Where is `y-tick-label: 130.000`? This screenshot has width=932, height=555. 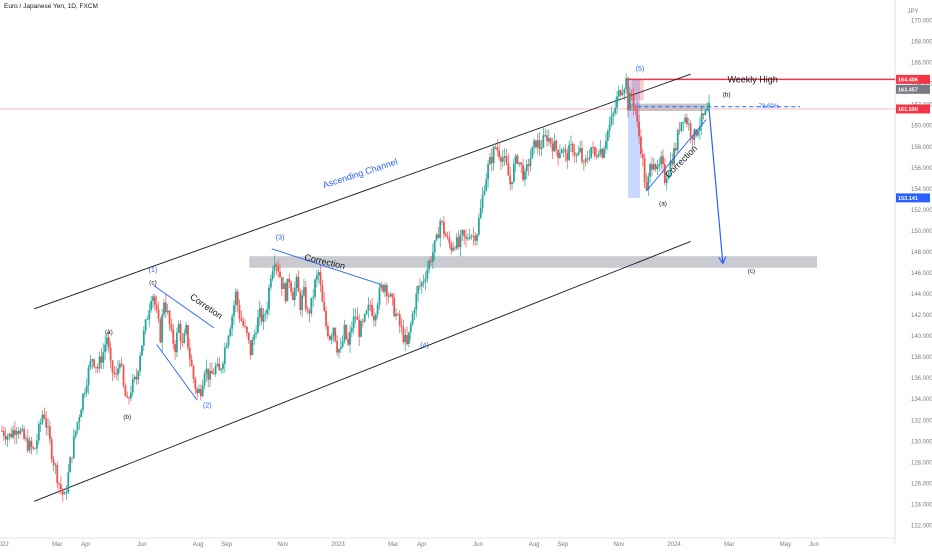
y-tick-label: 130.000 is located at coordinates (921, 442).